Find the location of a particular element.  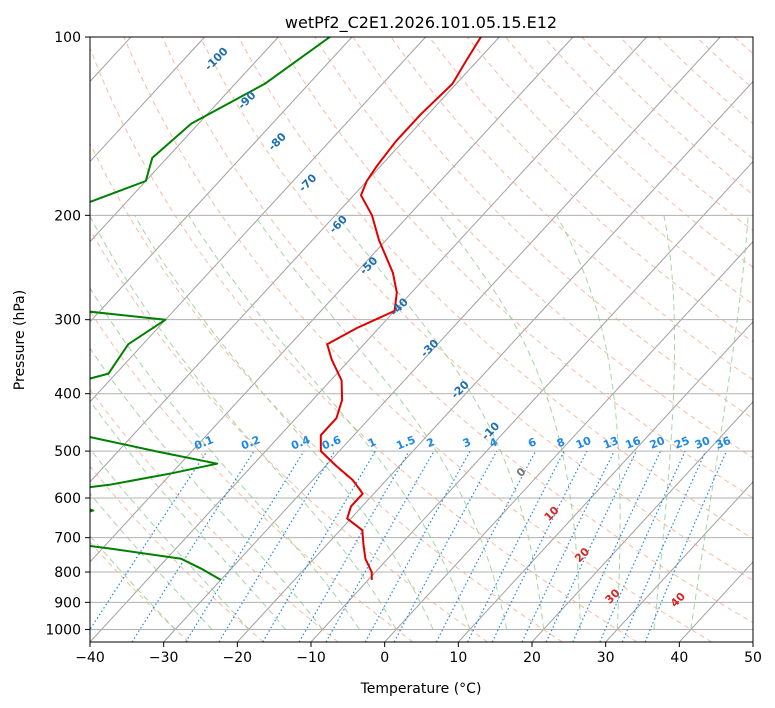

x-tick-label: −10 is located at coordinates (311, 658).